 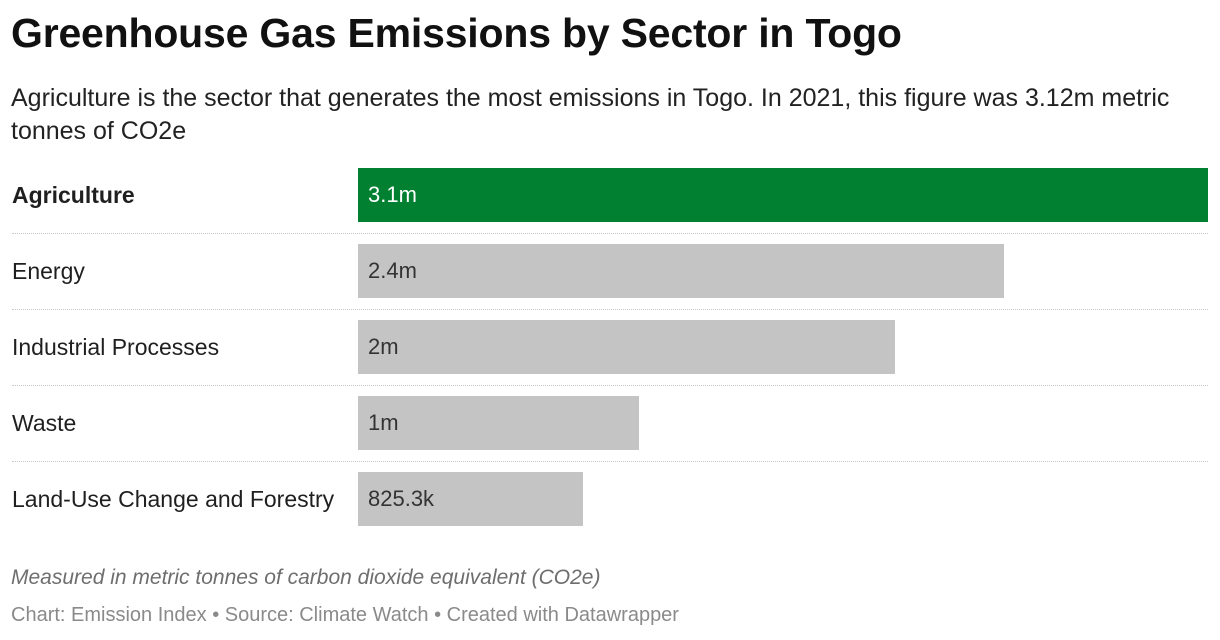 What do you see at coordinates (392, 194) in the screenshot?
I see `bar-value-label: 3.1m` at bounding box center [392, 194].